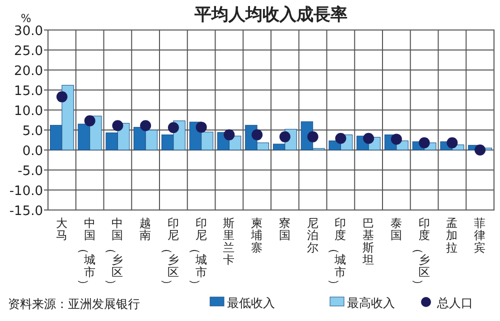  Describe the element at coordinates (62, 229) in the screenshot. I see `x-tick-label: 大马` at that location.